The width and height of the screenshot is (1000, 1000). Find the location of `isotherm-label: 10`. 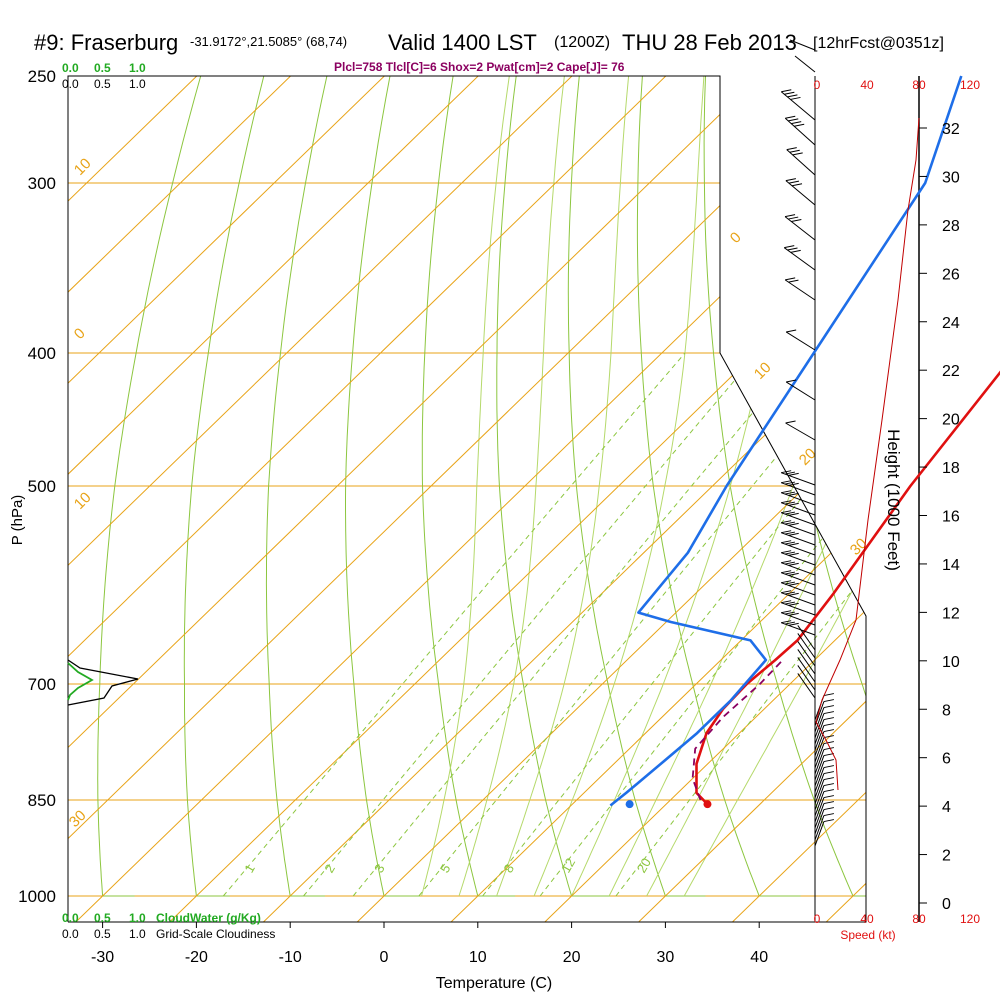

isotherm-label: 10 is located at coordinates (763, 371).